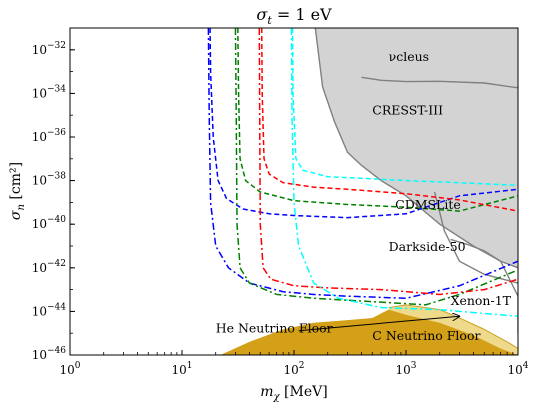 The width and height of the screenshot is (534, 409). Describe the element at coordinates (302, 14) in the screenshot. I see `title-value: = 1 eV` at that location.